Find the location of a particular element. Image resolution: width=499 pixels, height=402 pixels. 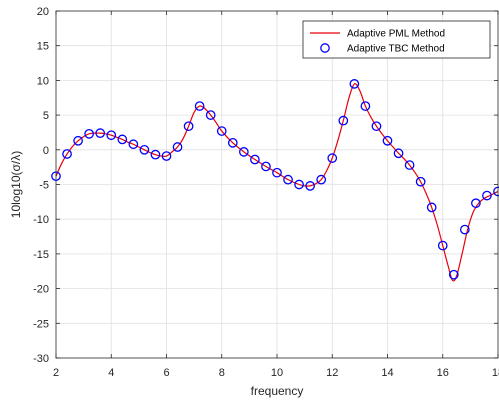

y-tick-label: -10 is located at coordinates (41, 220).